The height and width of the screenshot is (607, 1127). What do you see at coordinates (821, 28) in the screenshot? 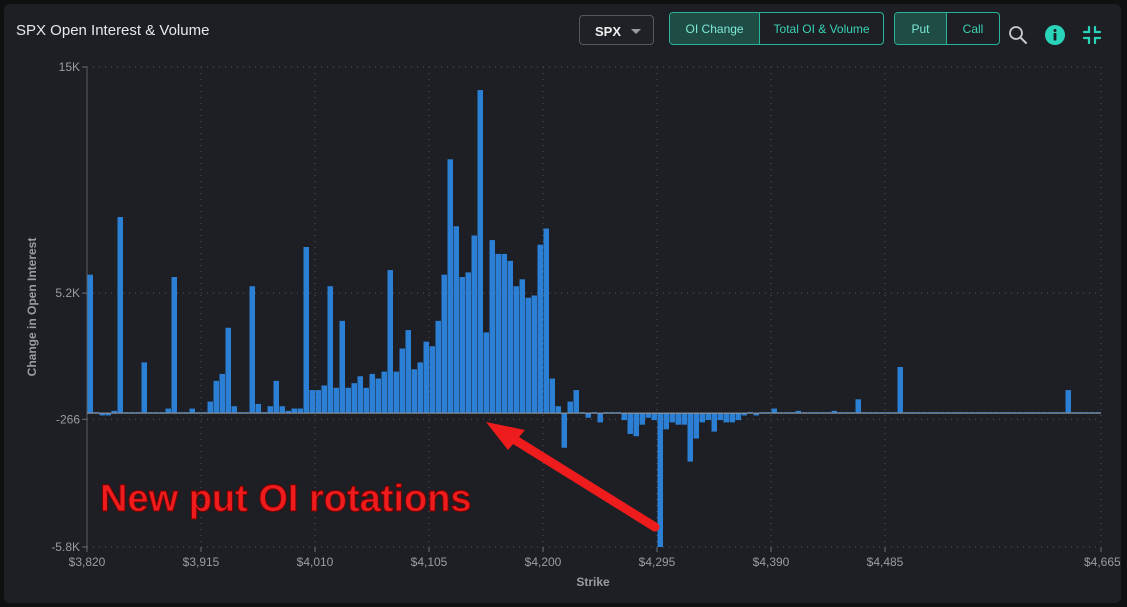
I see `total-oi-volume-button: Total OI & Volume` at bounding box center [821, 28].